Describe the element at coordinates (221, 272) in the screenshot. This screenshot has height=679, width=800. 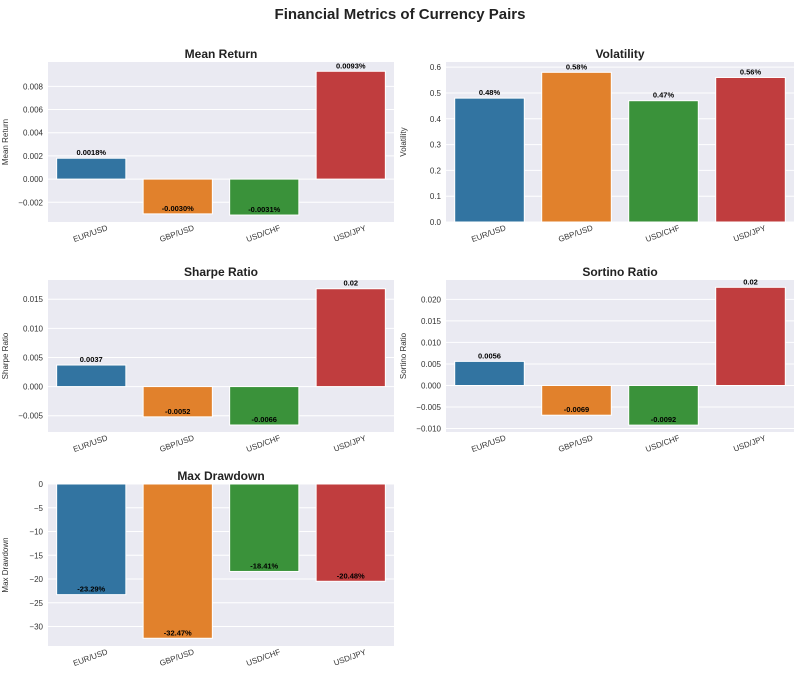
I see `panel-title: Sharpe Ratio` at that location.